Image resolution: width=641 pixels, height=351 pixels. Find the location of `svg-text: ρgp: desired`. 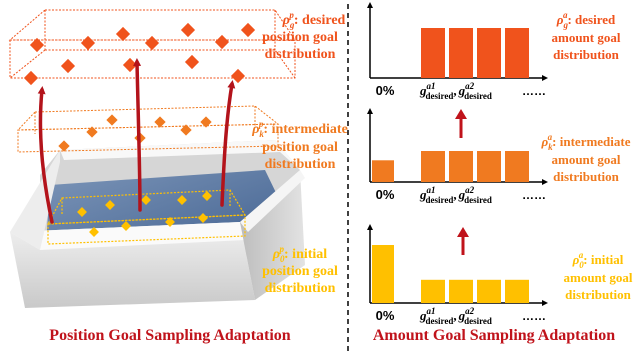

svg-text: ρgp: desired is located at coordinates (314, 20).